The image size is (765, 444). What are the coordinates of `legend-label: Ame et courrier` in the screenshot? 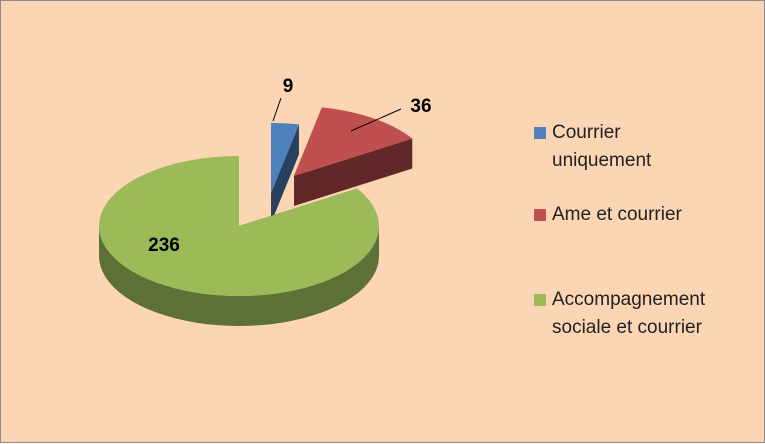 It's located at (617, 214).